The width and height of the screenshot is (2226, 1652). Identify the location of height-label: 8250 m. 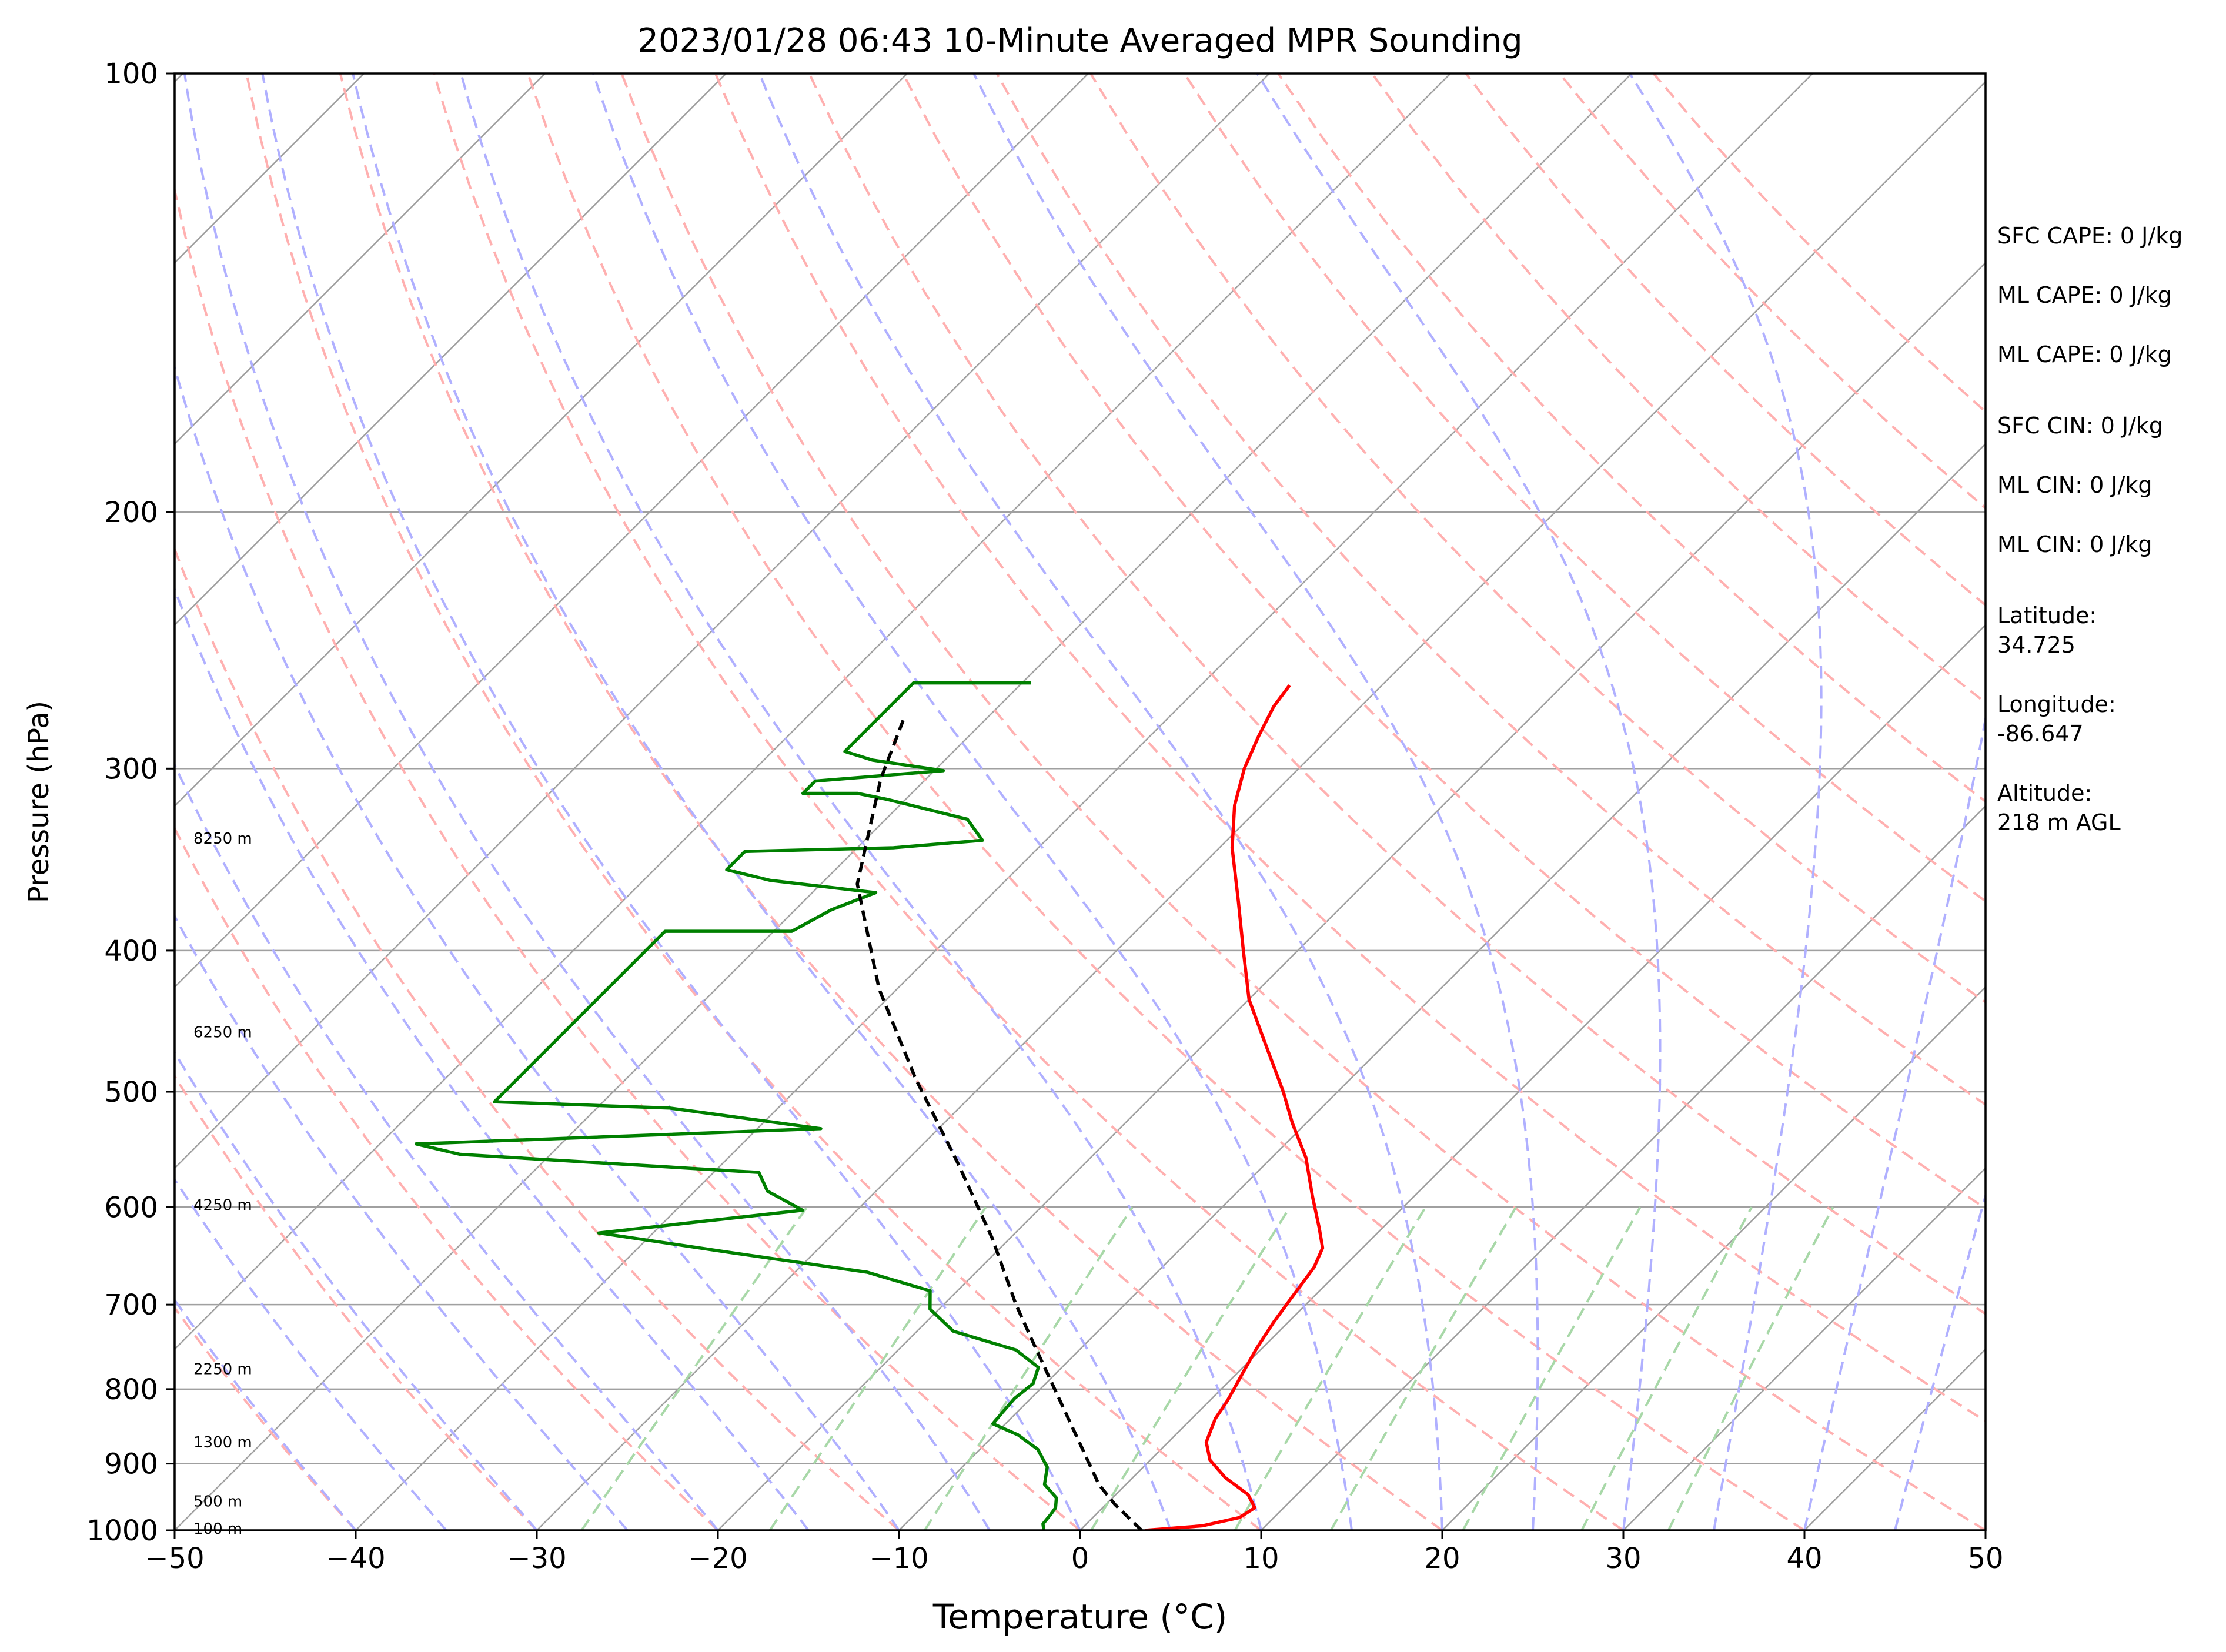
(223, 839).